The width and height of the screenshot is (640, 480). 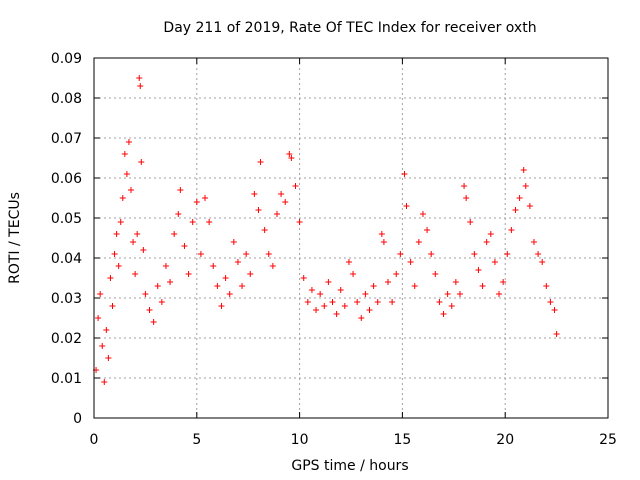 What do you see at coordinates (15, 238) in the screenshot?
I see `y-axis-label: ROTI / TECUs` at bounding box center [15, 238].